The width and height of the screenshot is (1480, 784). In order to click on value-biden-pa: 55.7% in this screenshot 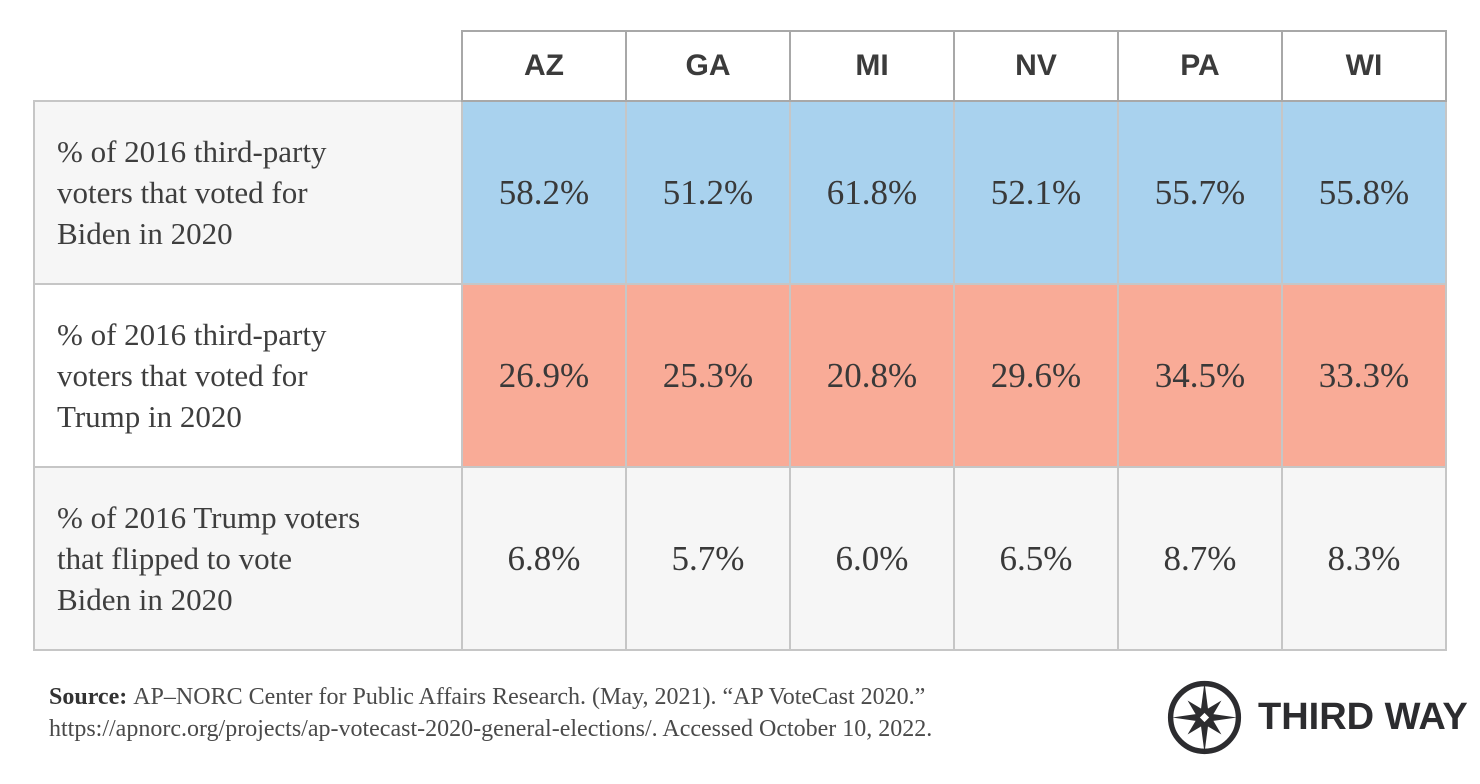, I will do `click(1200, 192)`.